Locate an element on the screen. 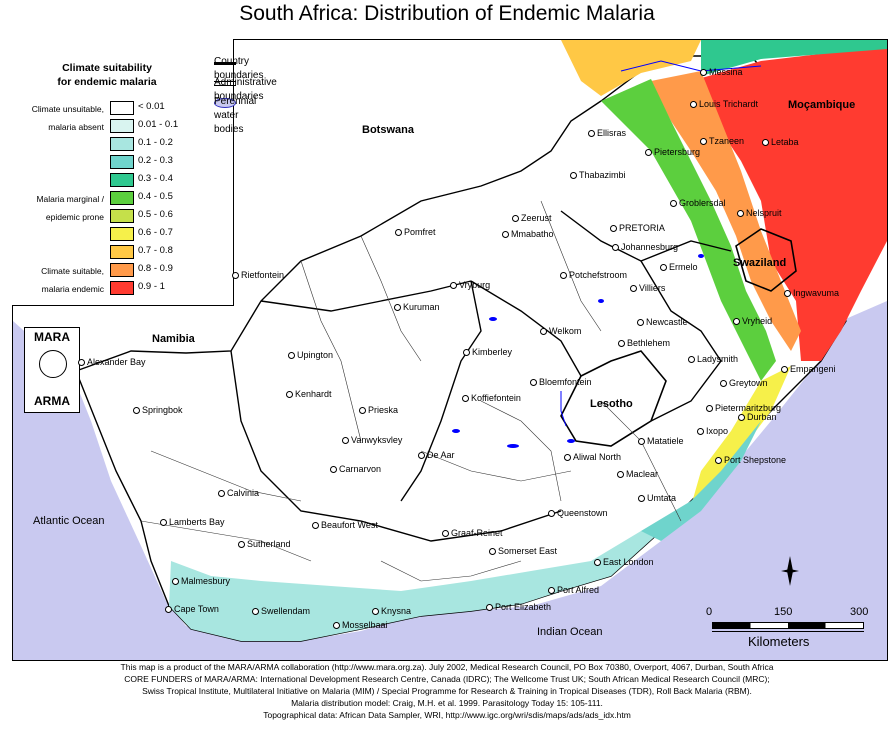 The height and width of the screenshot is (736, 894). country-boundary-swatch is located at coordinates (225, 63).